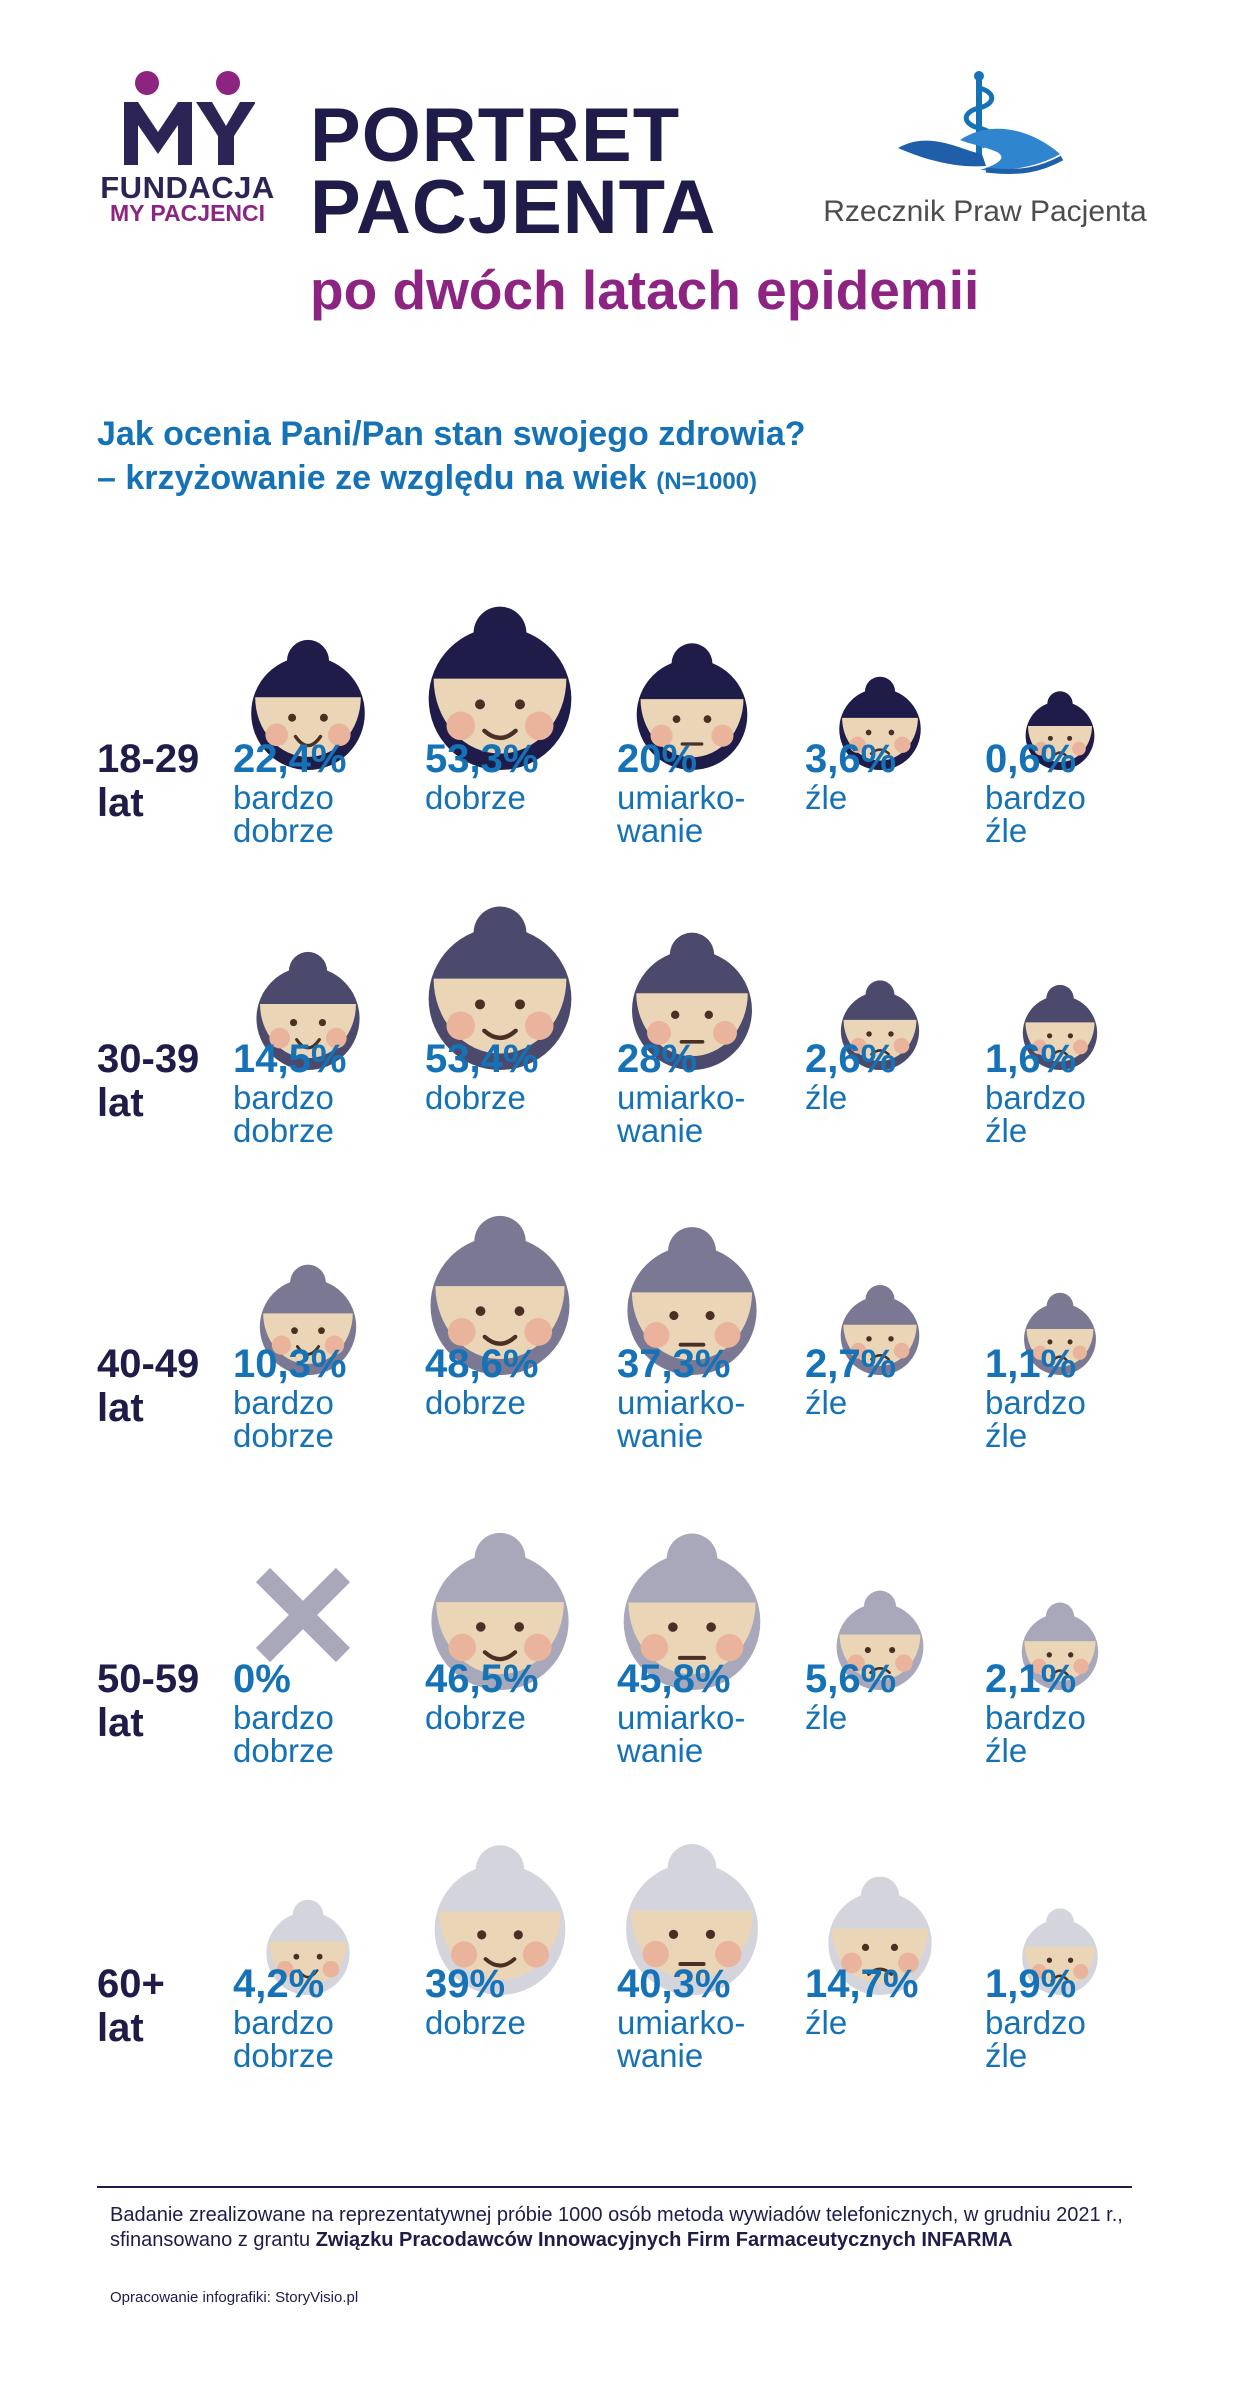 This screenshot has width=1241, height=2386. What do you see at coordinates (148, 1081) in the screenshot?
I see `age-group-label: 30-39 lat` at bounding box center [148, 1081].